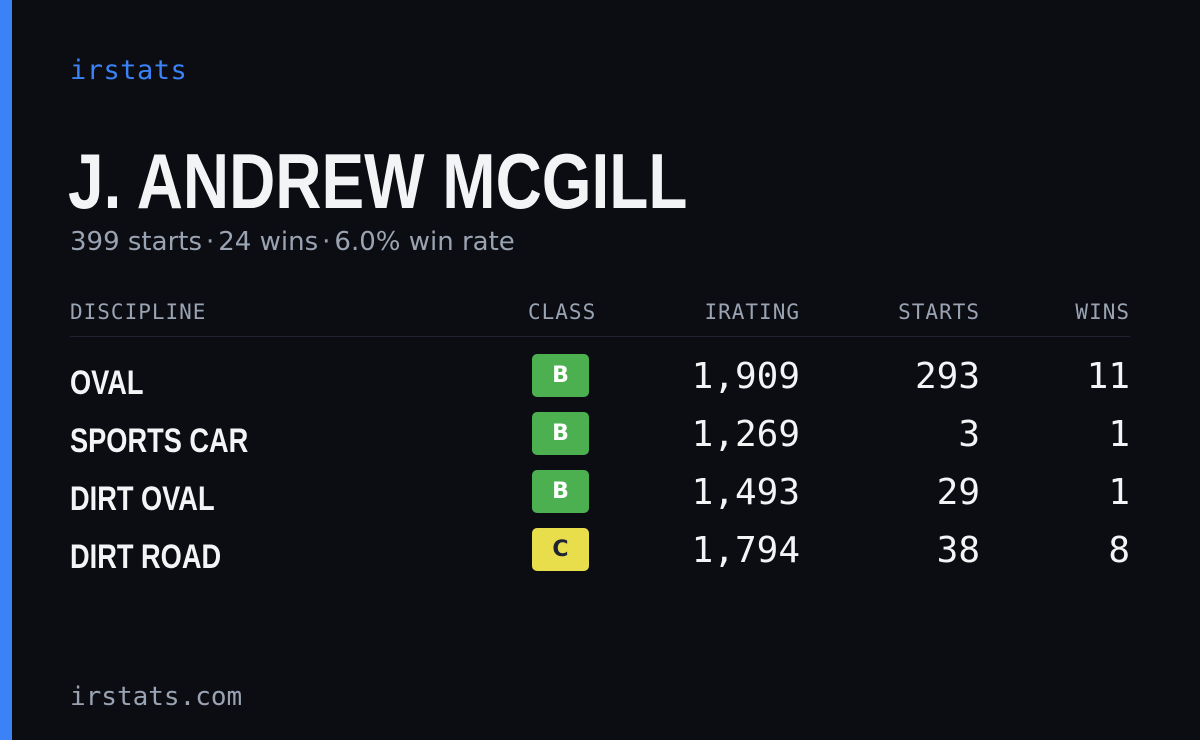  I want to click on summary-win-rate: 6.0% win rate, so click(424, 242).